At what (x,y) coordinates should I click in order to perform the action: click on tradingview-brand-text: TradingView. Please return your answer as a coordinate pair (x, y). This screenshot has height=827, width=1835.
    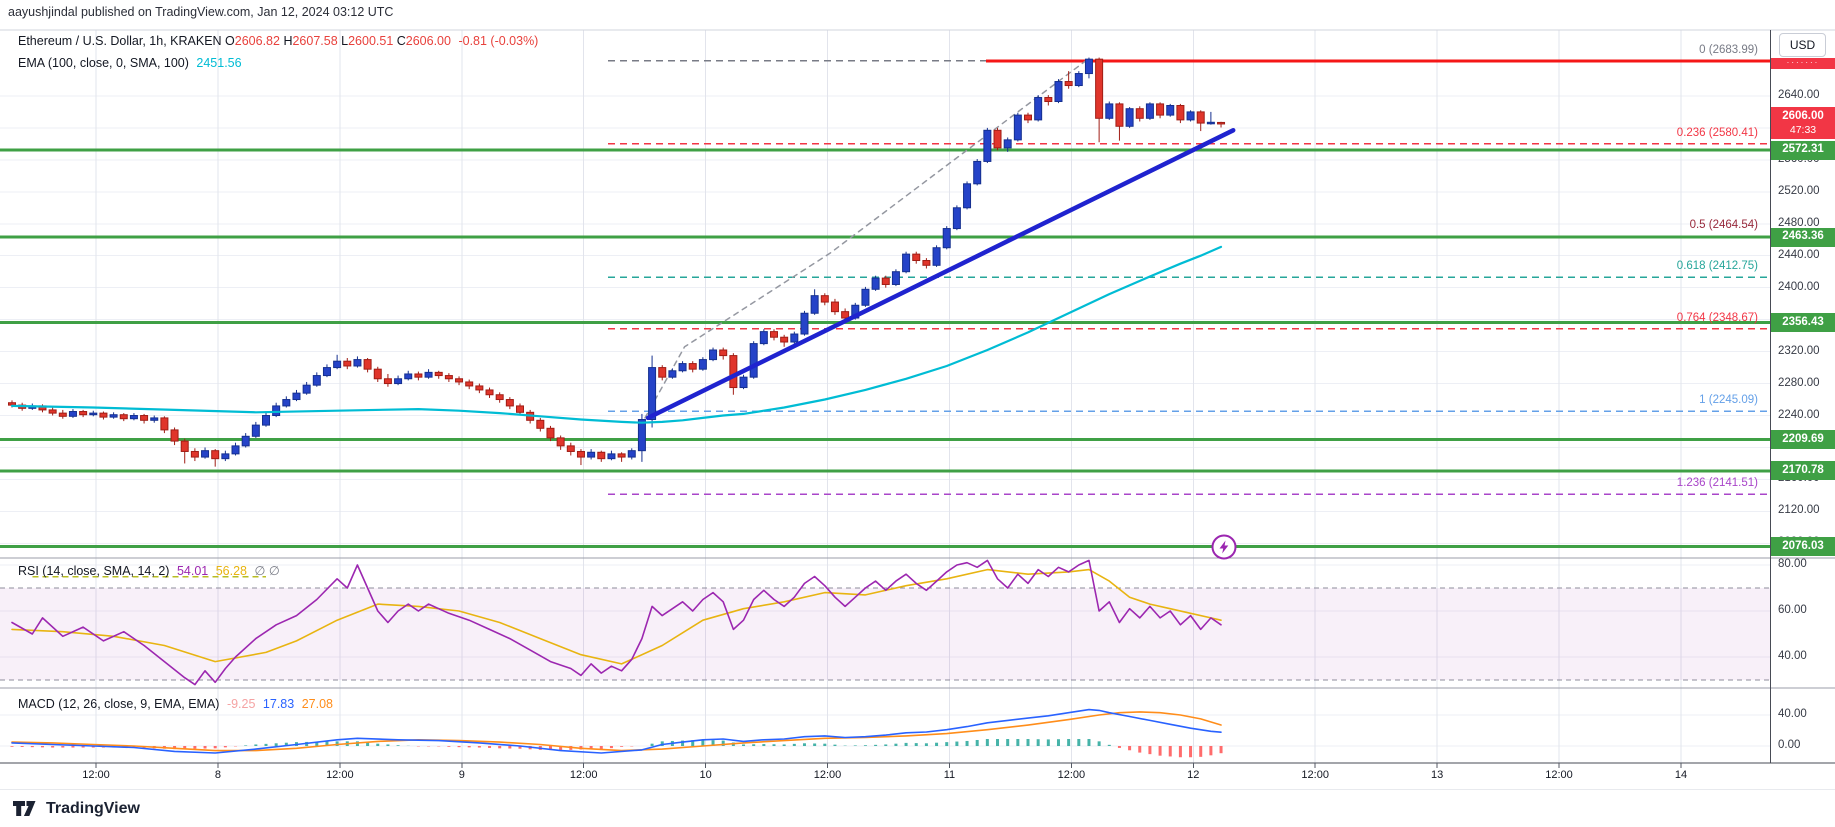
    Looking at the image, I should click on (93, 808).